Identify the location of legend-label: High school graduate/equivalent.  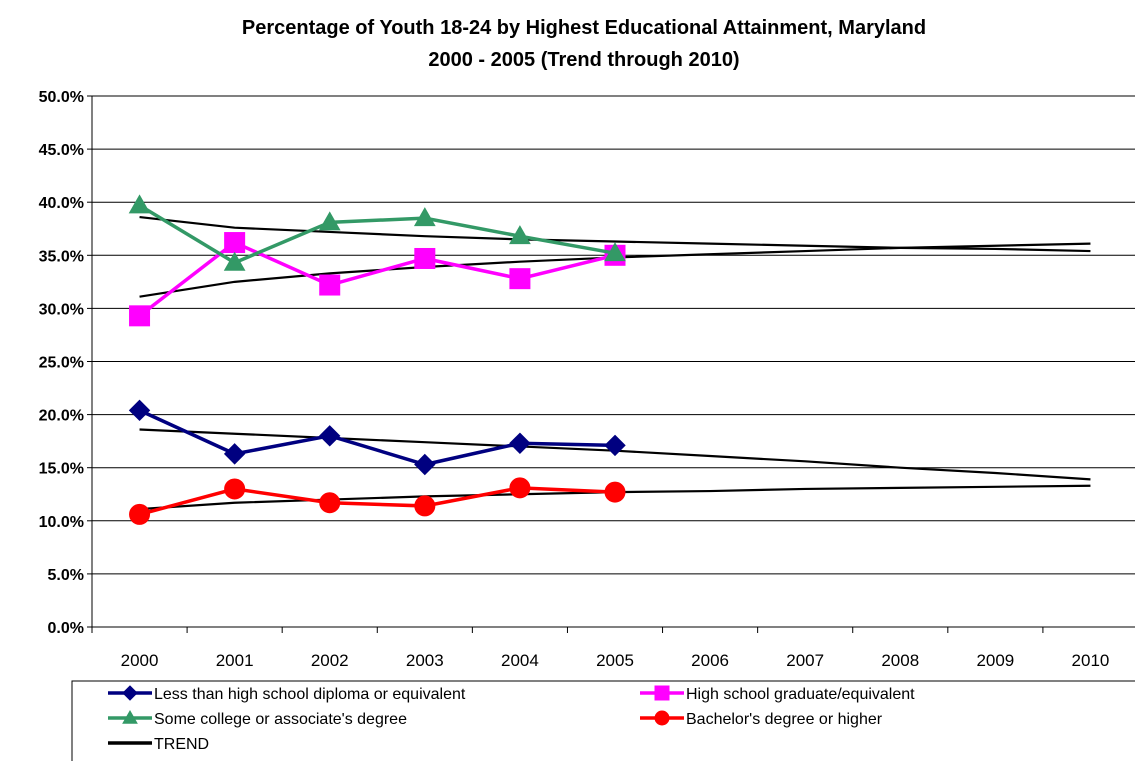
(800, 694).